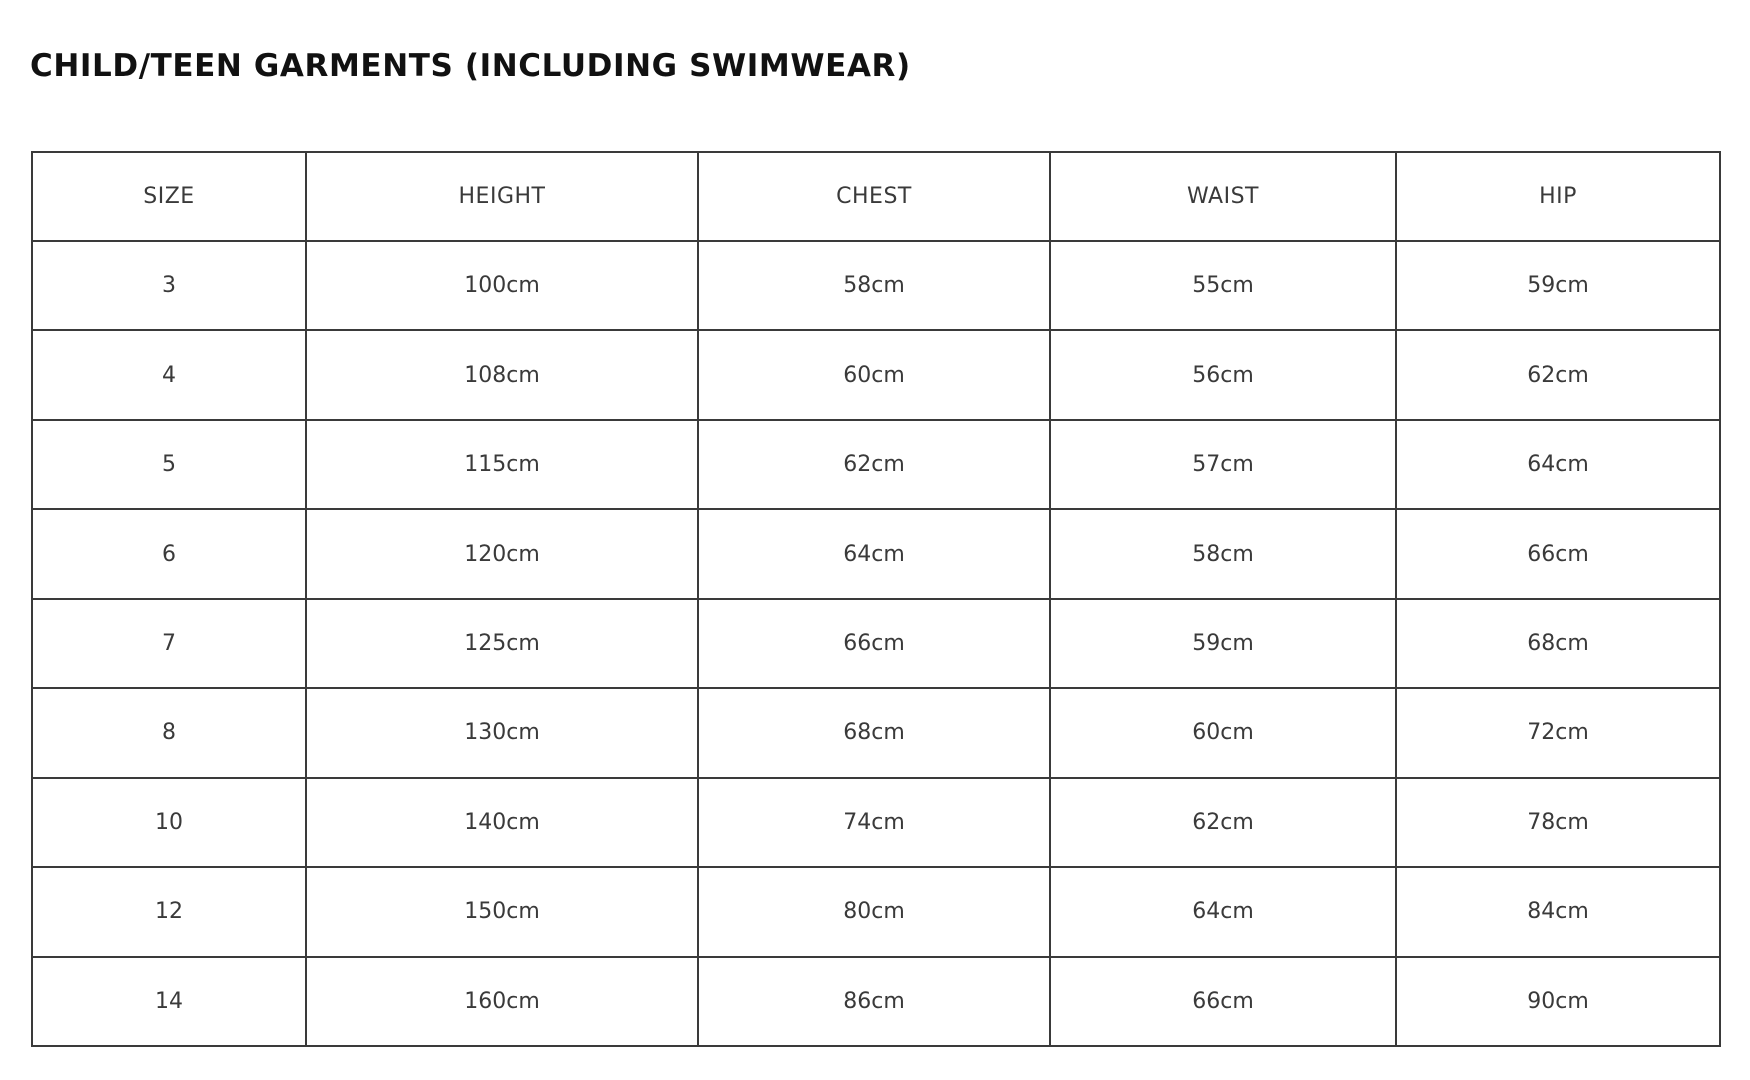 This screenshot has width=1750, height=1080. What do you see at coordinates (1558, 643) in the screenshot?
I see `cell-hip: 68cm` at bounding box center [1558, 643].